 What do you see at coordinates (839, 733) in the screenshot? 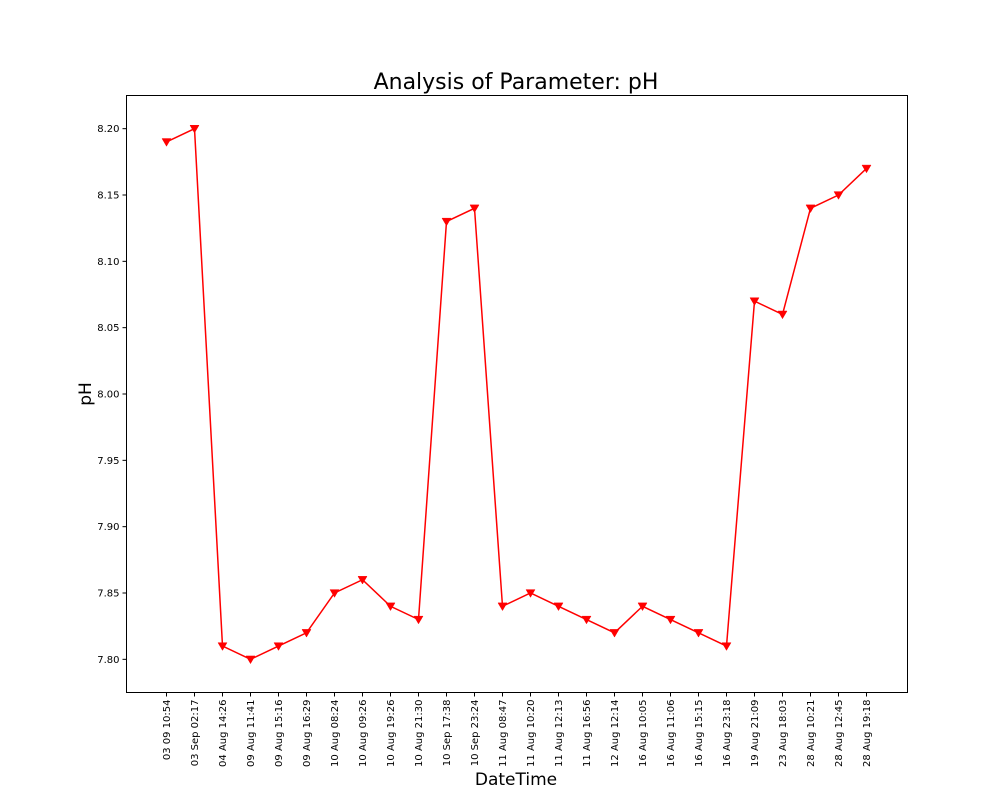
I see `x-tick-label: 28 Aug 12:45` at bounding box center [839, 733].